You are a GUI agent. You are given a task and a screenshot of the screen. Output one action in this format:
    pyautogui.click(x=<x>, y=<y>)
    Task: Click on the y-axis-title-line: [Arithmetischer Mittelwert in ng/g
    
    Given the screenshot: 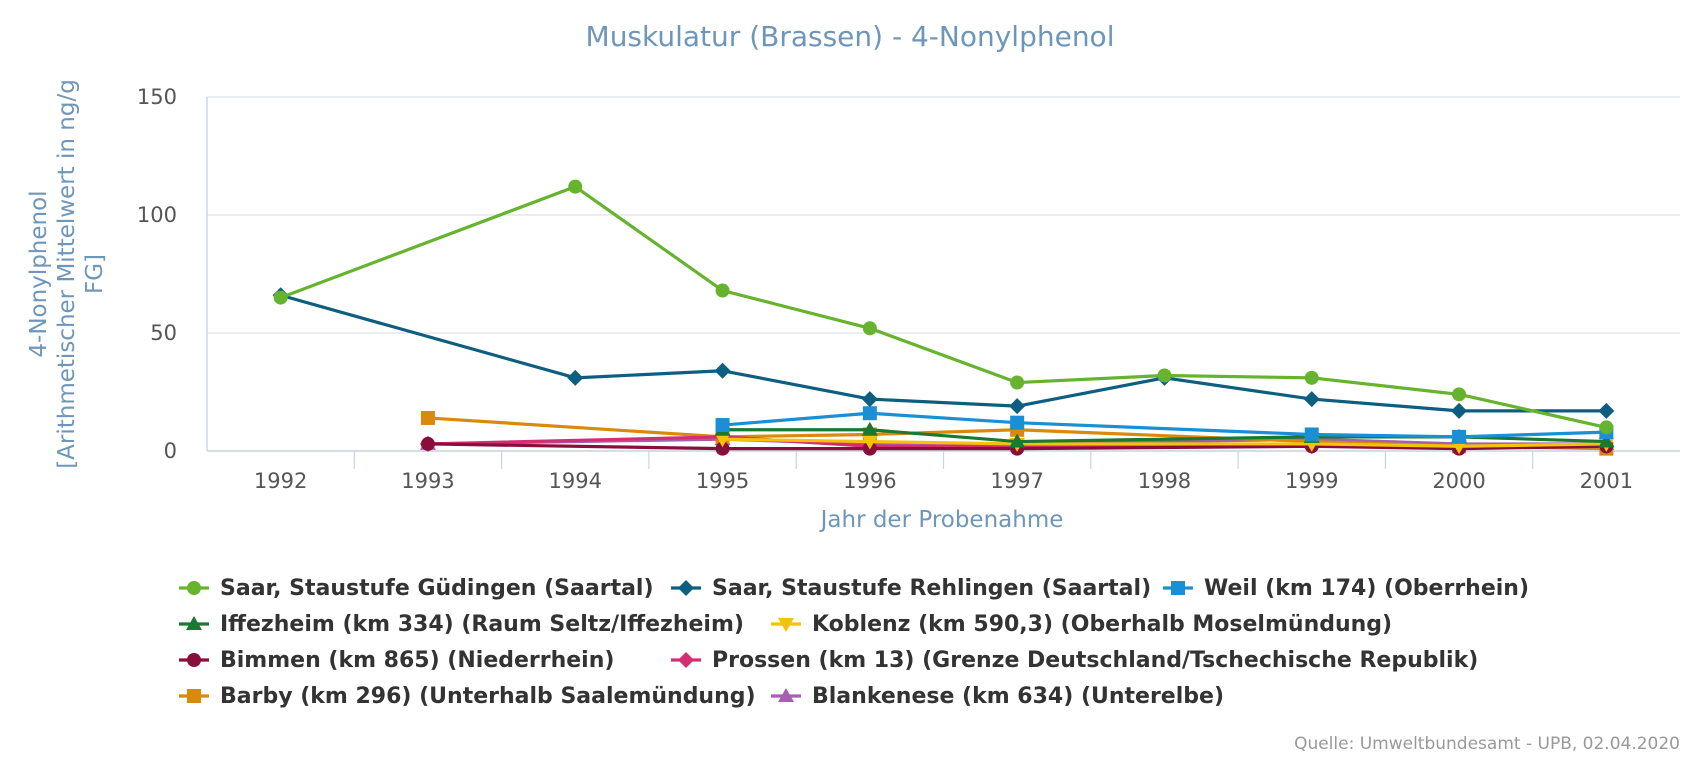 What is the action you would take?
    pyautogui.click(x=67, y=274)
    